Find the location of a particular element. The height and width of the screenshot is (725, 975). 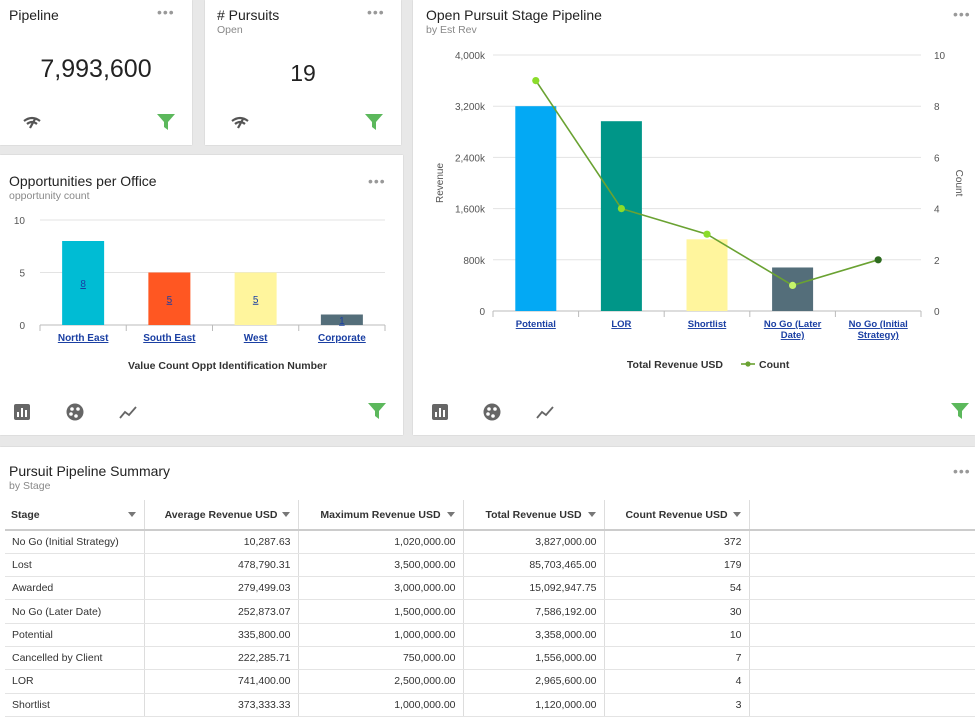

column-header-count-revenue: Count Revenue USD is located at coordinates (677, 515).